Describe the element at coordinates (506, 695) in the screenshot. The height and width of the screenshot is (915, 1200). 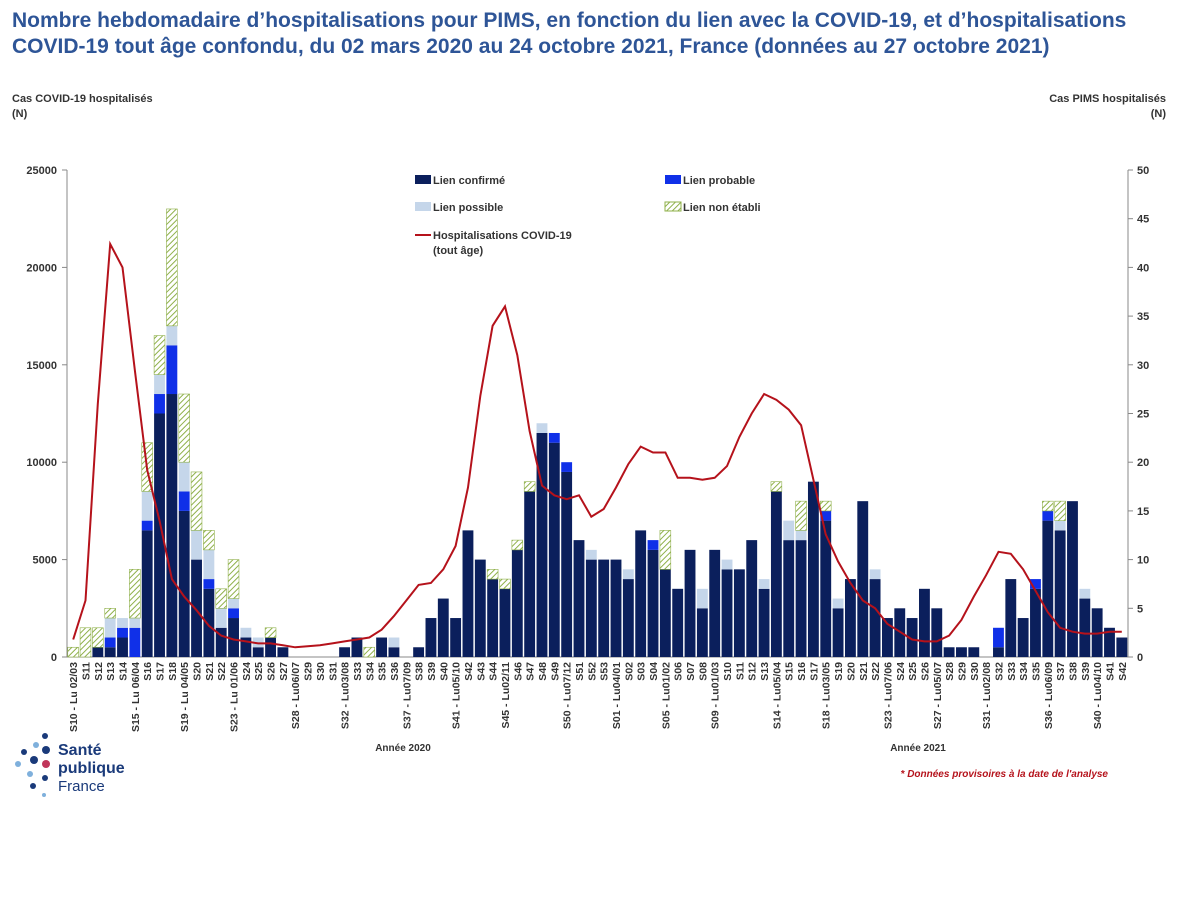
I see `x-tick-label: S45 - Lu02/11` at that location.